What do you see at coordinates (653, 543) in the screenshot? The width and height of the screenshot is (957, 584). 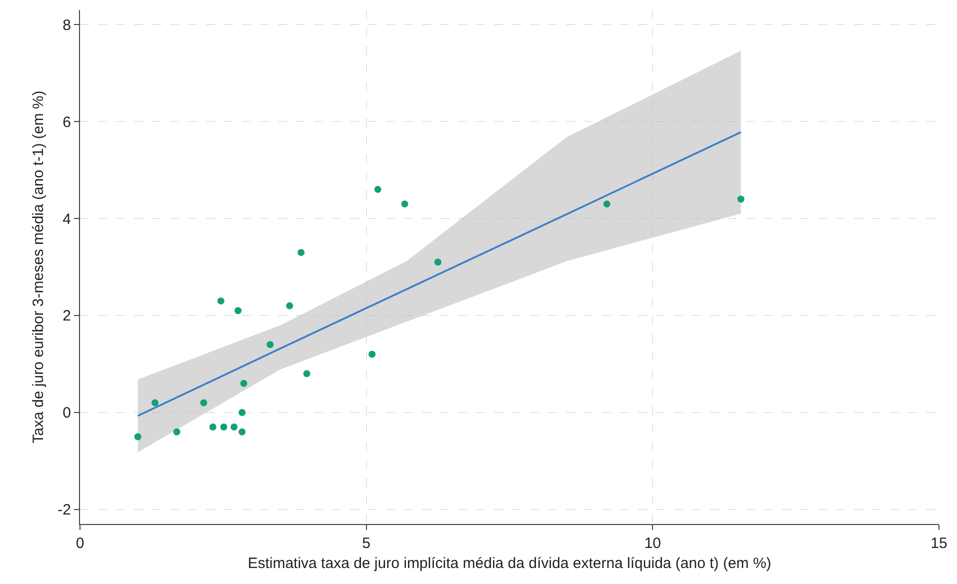 I see `x-tick-label: 10` at bounding box center [653, 543].